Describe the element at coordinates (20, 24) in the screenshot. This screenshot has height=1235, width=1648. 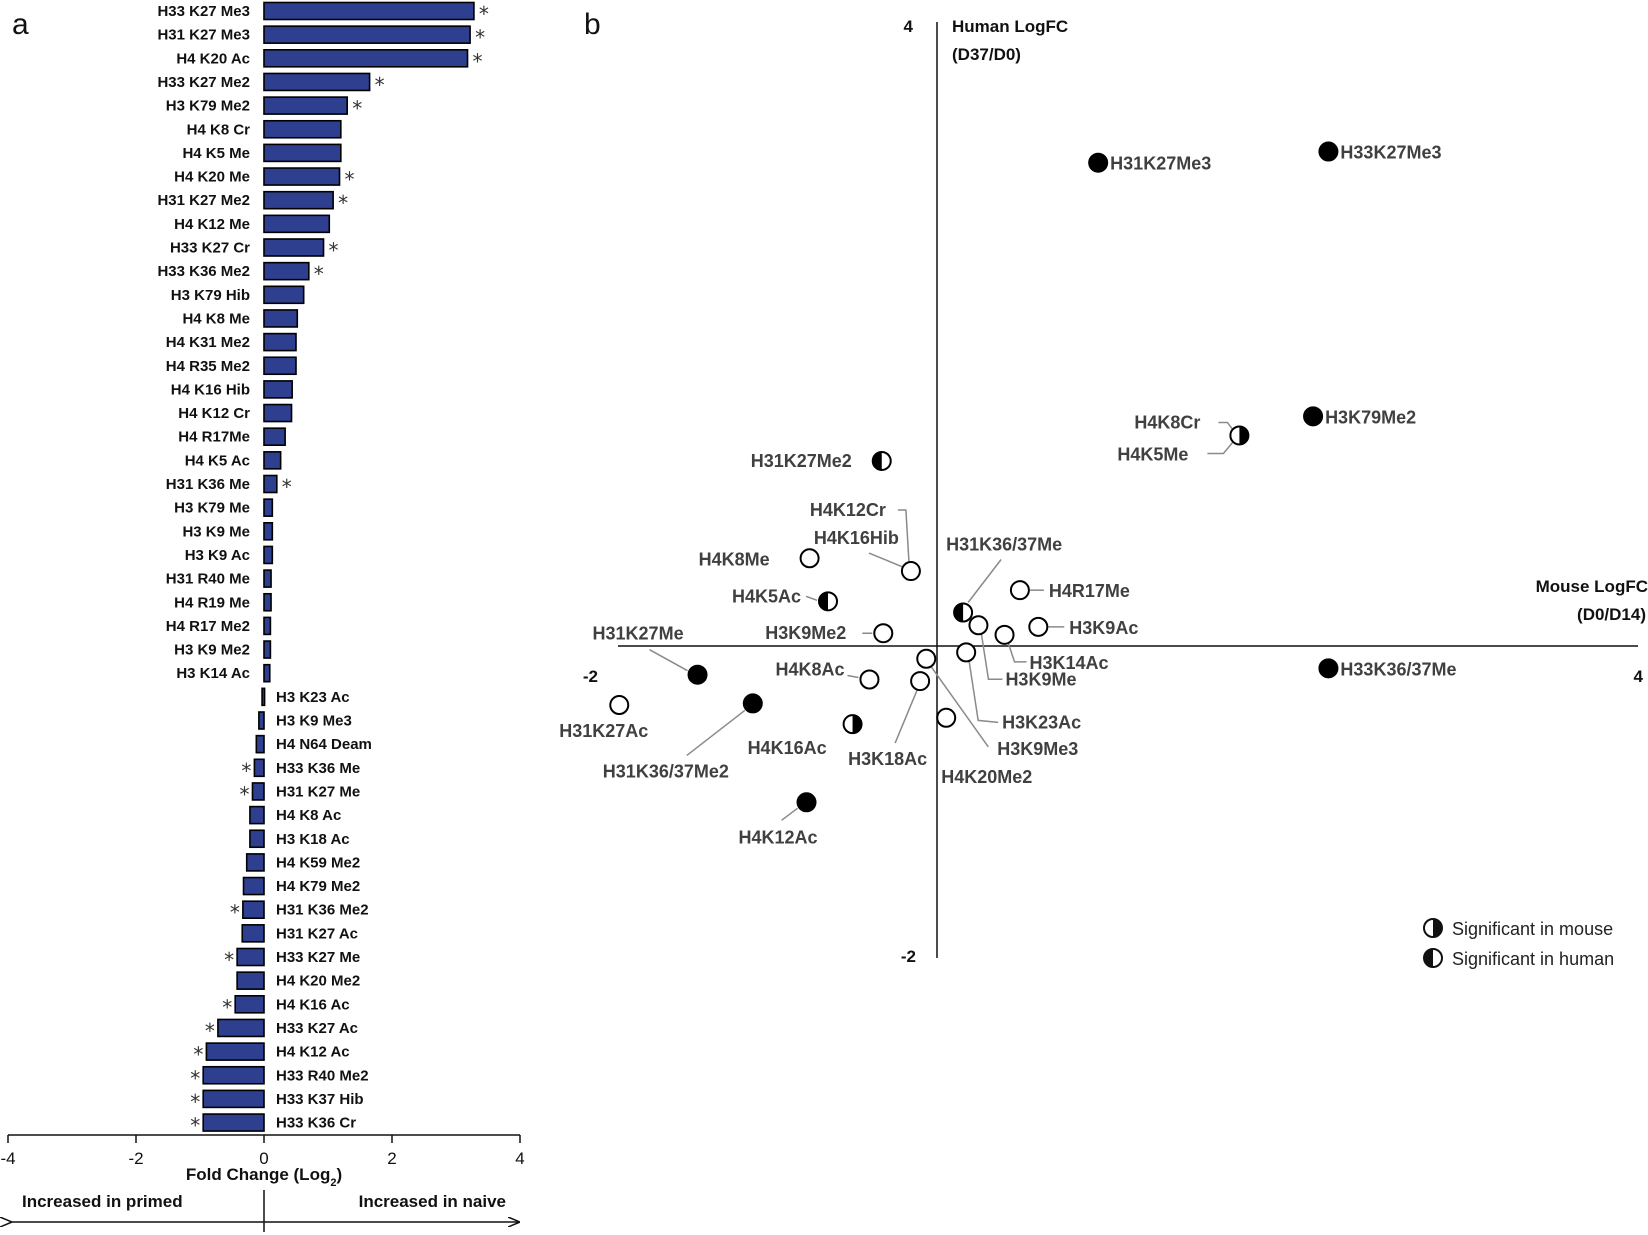
I see `panel-label-a: a` at that location.